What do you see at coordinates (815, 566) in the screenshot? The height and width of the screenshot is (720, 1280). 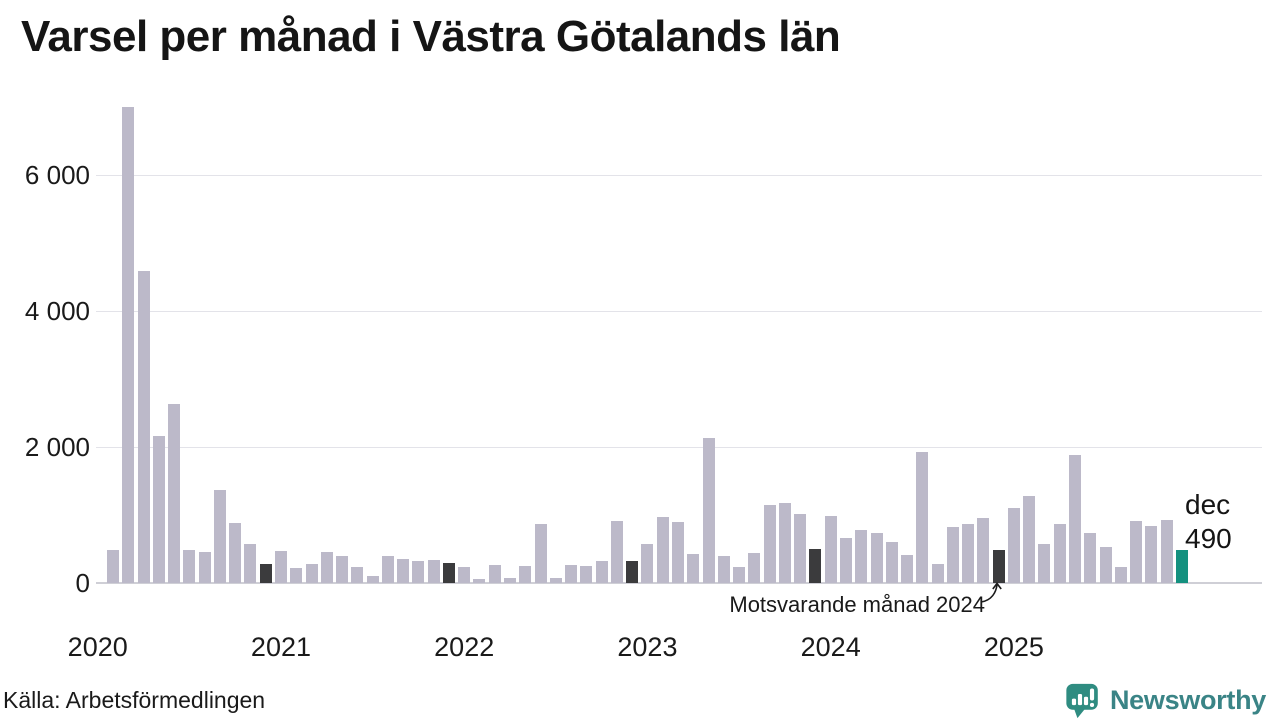 I see `bar-dec-2023` at bounding box center [815, 566].